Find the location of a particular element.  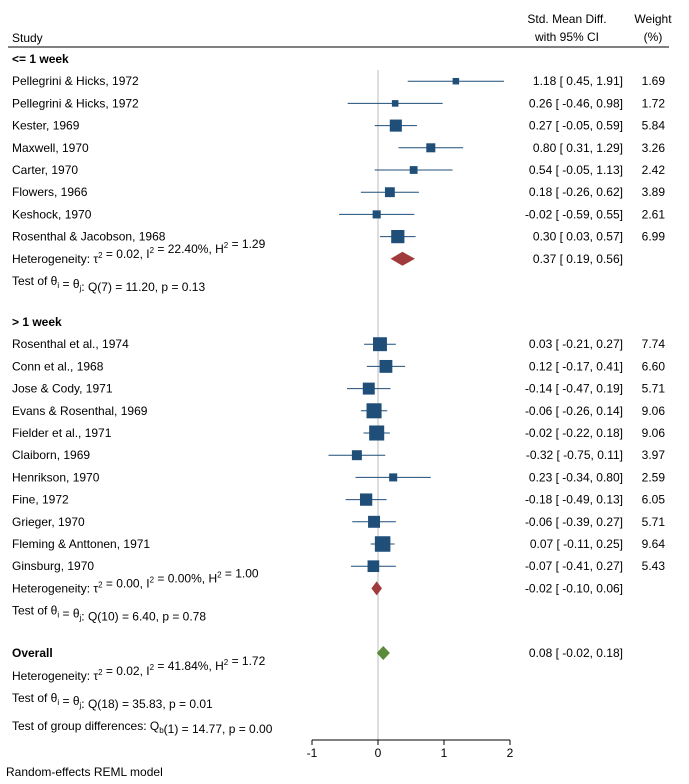

study-effect-ci: -0.14 [ -0.47, 0.19] is located at coordinates (574, 389).